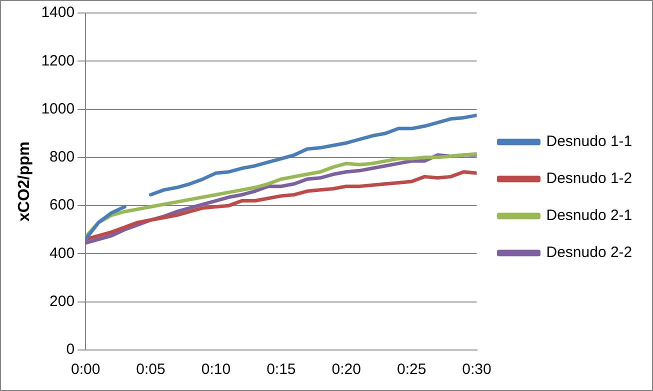 The image size is (653, 391). Describe the element at coordinates (281, 369) in the screenshot. I see `x-tick-label: 0:15` at that location.